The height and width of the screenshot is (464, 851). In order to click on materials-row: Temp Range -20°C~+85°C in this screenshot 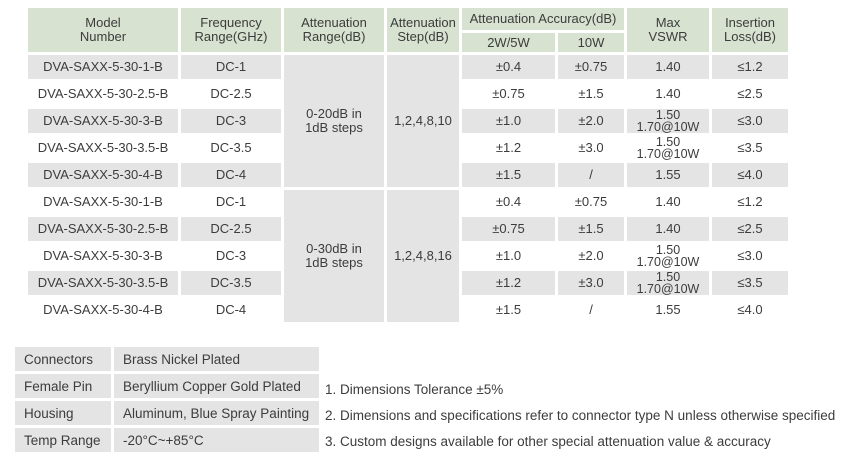, I will do `click(167, 440)`.